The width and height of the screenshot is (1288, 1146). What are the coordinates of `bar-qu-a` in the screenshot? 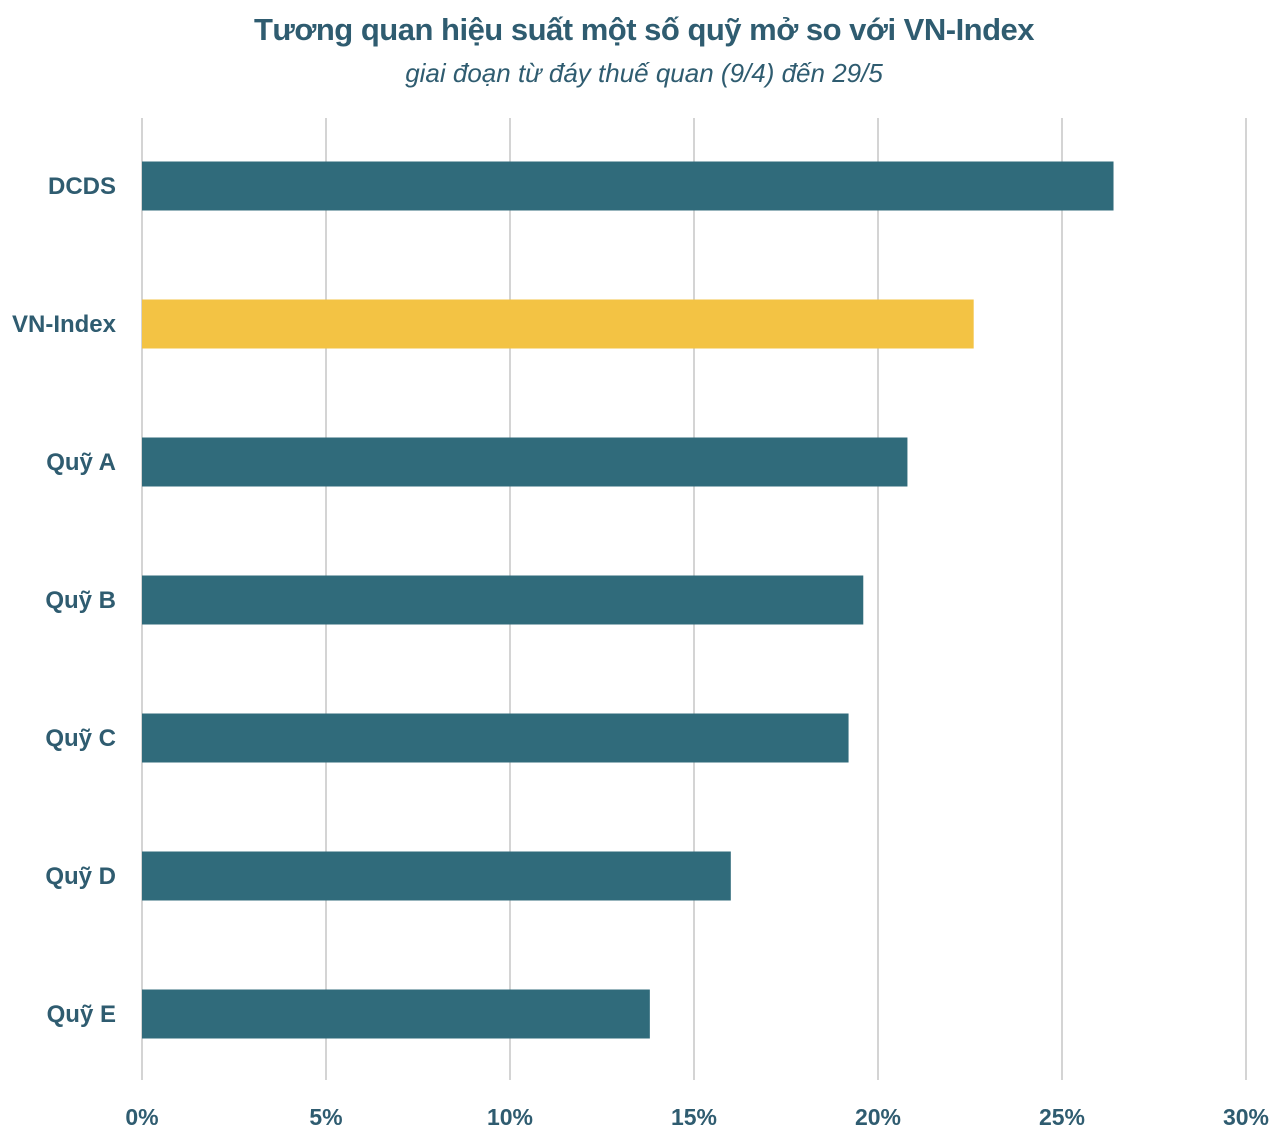 It's located at (525, 462).